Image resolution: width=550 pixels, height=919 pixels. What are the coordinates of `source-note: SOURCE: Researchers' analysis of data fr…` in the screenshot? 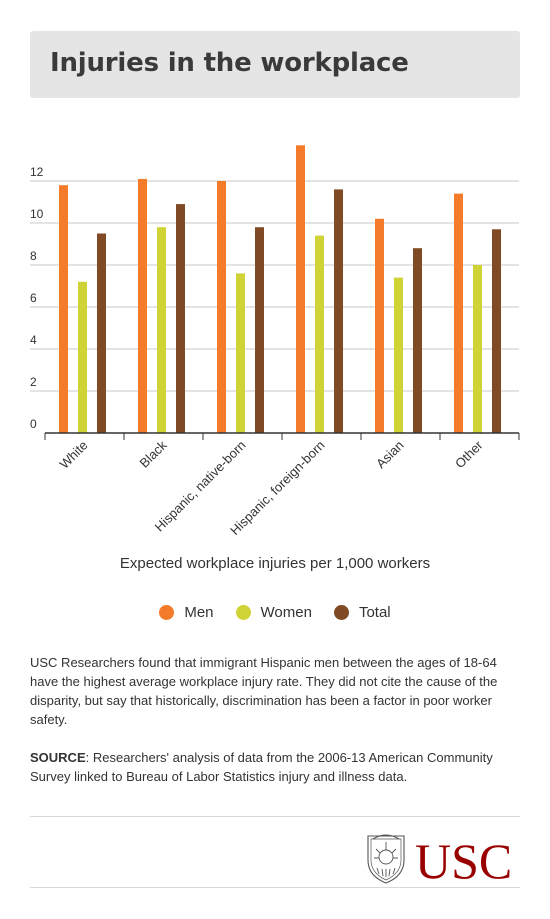 It's located at (276, 767).